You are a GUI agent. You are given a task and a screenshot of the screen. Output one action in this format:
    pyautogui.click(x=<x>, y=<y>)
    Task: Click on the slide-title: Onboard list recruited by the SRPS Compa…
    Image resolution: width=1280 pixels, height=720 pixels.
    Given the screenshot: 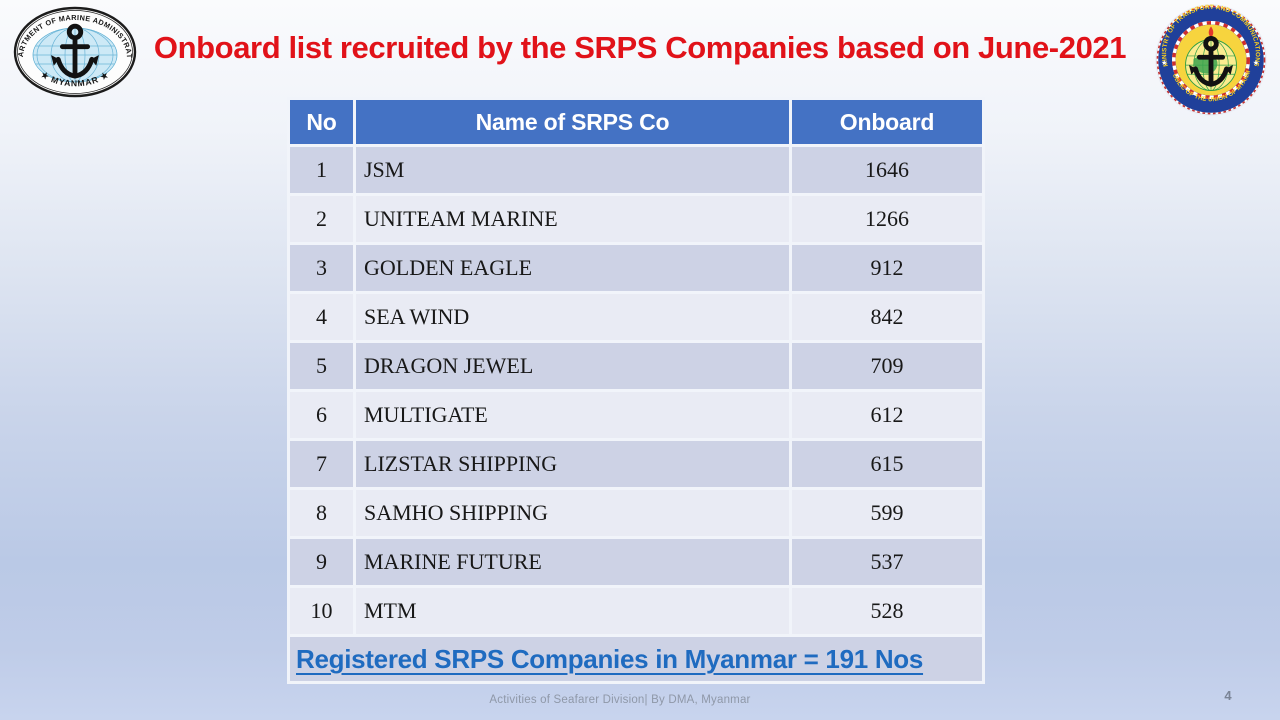 What is the action you would take?
    pyautogui.click(x=640, y=47)
    